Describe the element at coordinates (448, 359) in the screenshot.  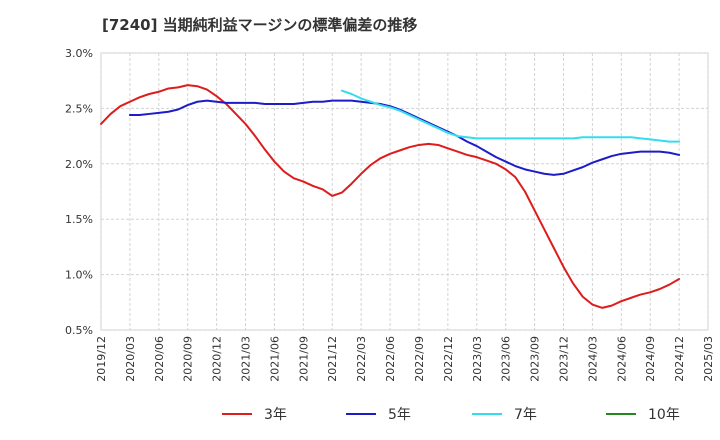
I see `x-tick-label: 2022/12` at that location.